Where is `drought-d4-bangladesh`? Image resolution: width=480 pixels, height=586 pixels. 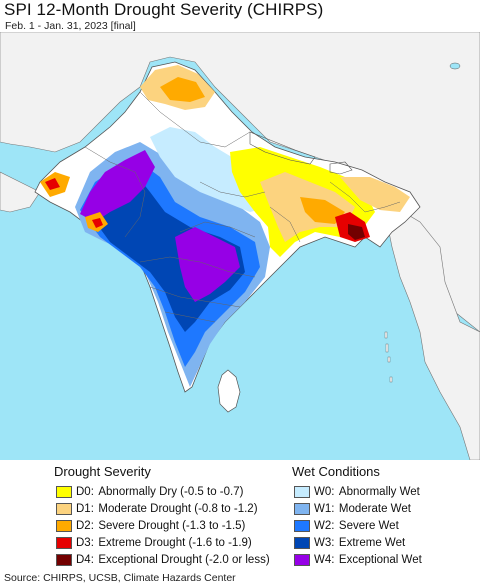 drought-d4-bangladesh is located at coordinates (356, 232).